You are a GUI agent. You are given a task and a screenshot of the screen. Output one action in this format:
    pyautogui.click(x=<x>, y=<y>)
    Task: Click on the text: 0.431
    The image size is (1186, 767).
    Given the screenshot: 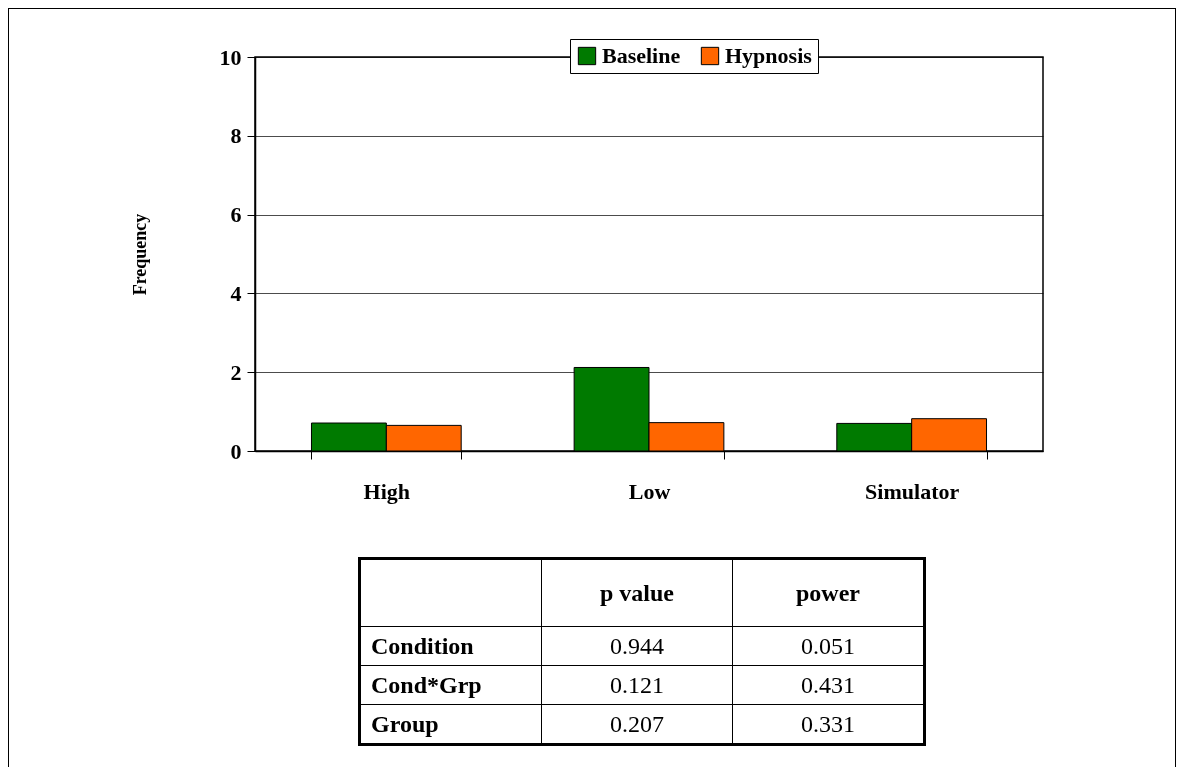 What is the action you would take?
    pyautogui.click(x=828, y=685)
    